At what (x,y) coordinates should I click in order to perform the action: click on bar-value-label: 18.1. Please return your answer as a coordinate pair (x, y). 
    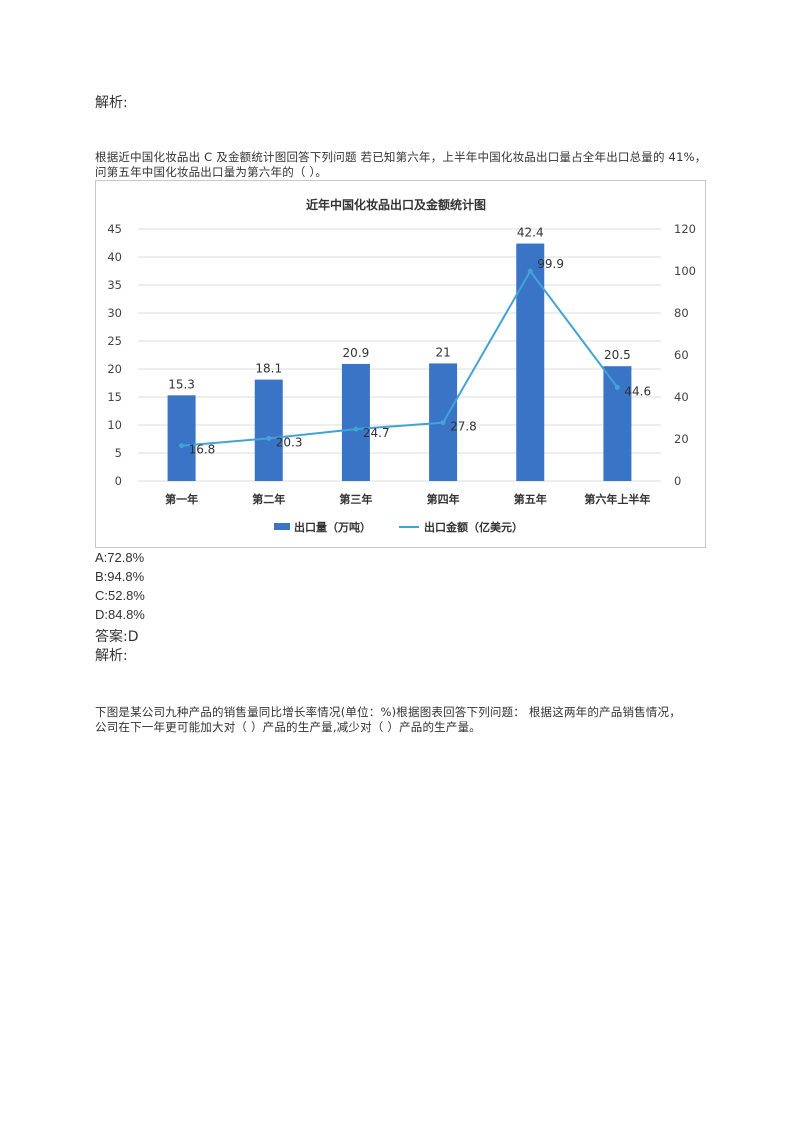
    Looking at the image, I should click on (268, 369).